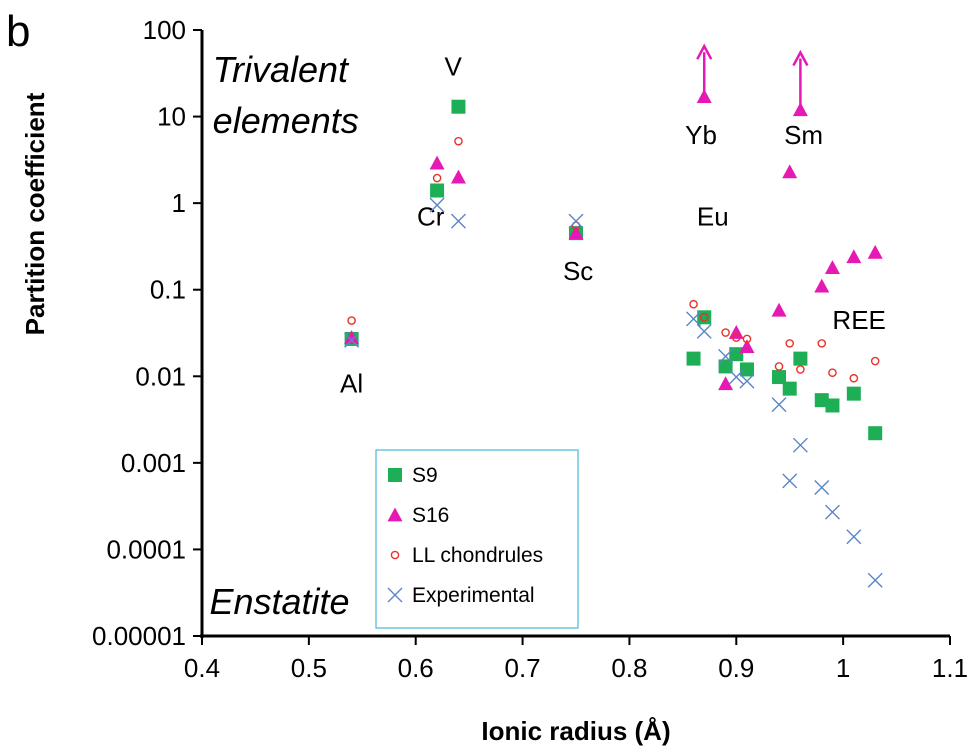  What do you see at coordinates (575, 731) in the screenshot?
I see `x-axis-title: Ionic radius (Å)` at bounding box center [575, 731].